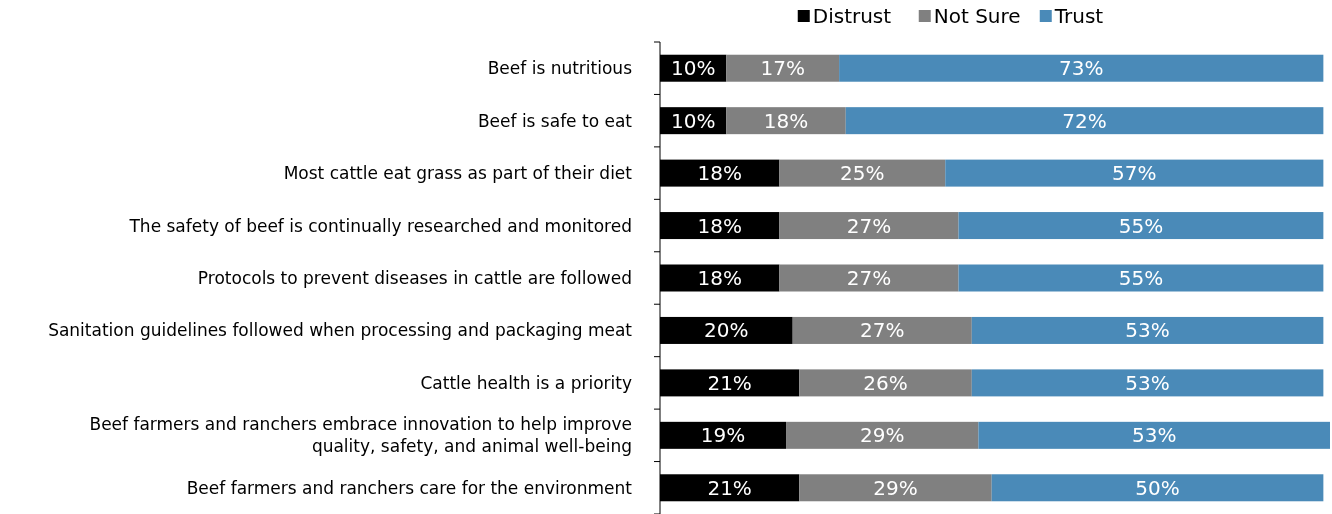 The height and width of the screenshot is (514, 1332). I want to click on y-tick-label: Beef is safe to eat, so click(555, 120).